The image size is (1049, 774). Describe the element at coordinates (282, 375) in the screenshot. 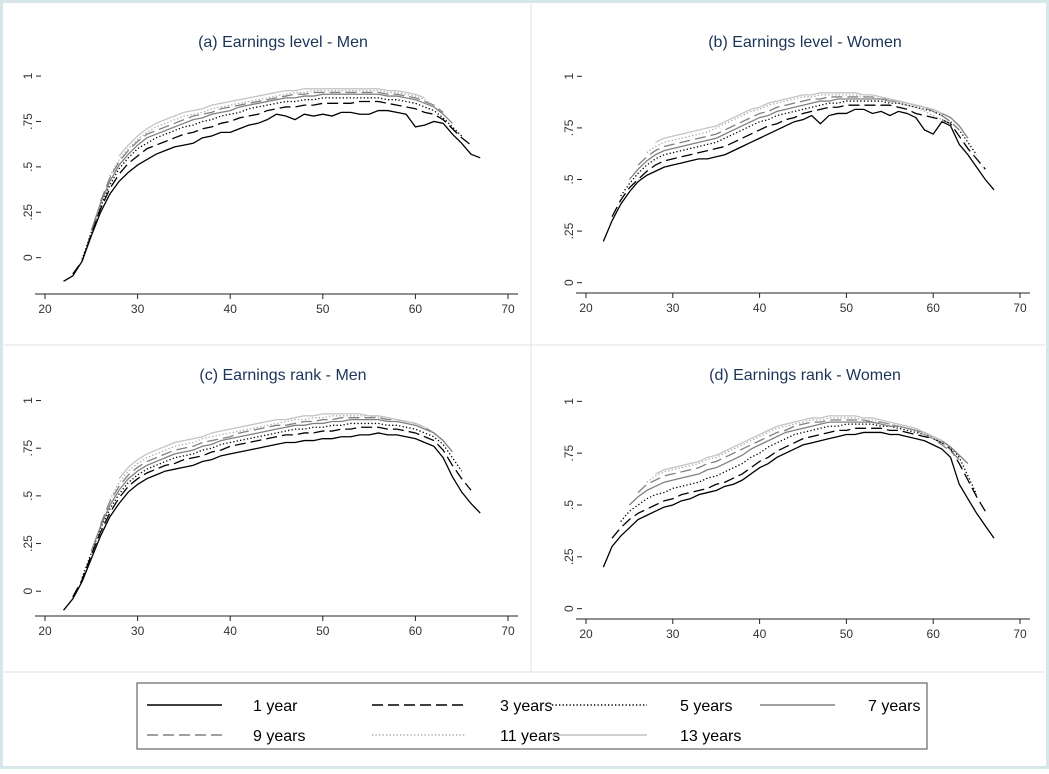

I see `chart-title: (c) Earnings rank - Men` at that location.